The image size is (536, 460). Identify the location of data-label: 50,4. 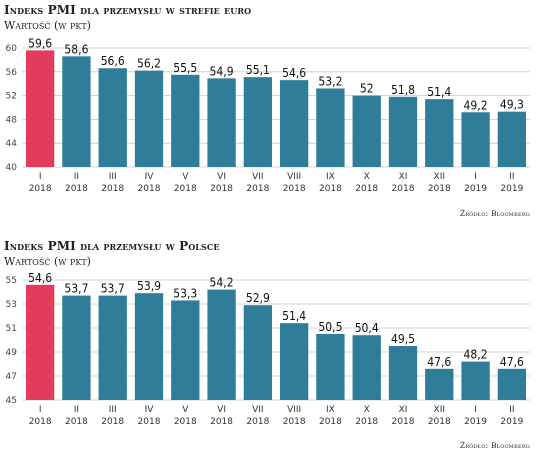
(367, 328).